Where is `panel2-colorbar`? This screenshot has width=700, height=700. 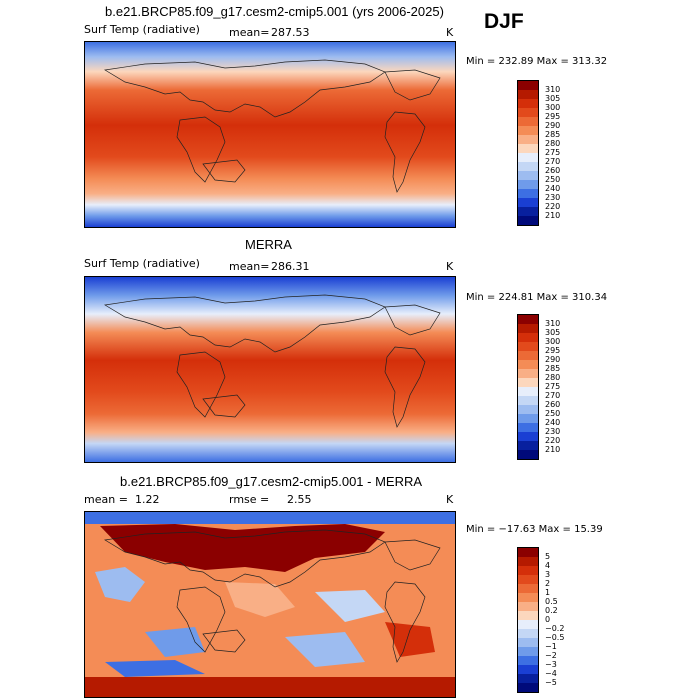 panel2-colorbar is located at coordinates (528, 387).